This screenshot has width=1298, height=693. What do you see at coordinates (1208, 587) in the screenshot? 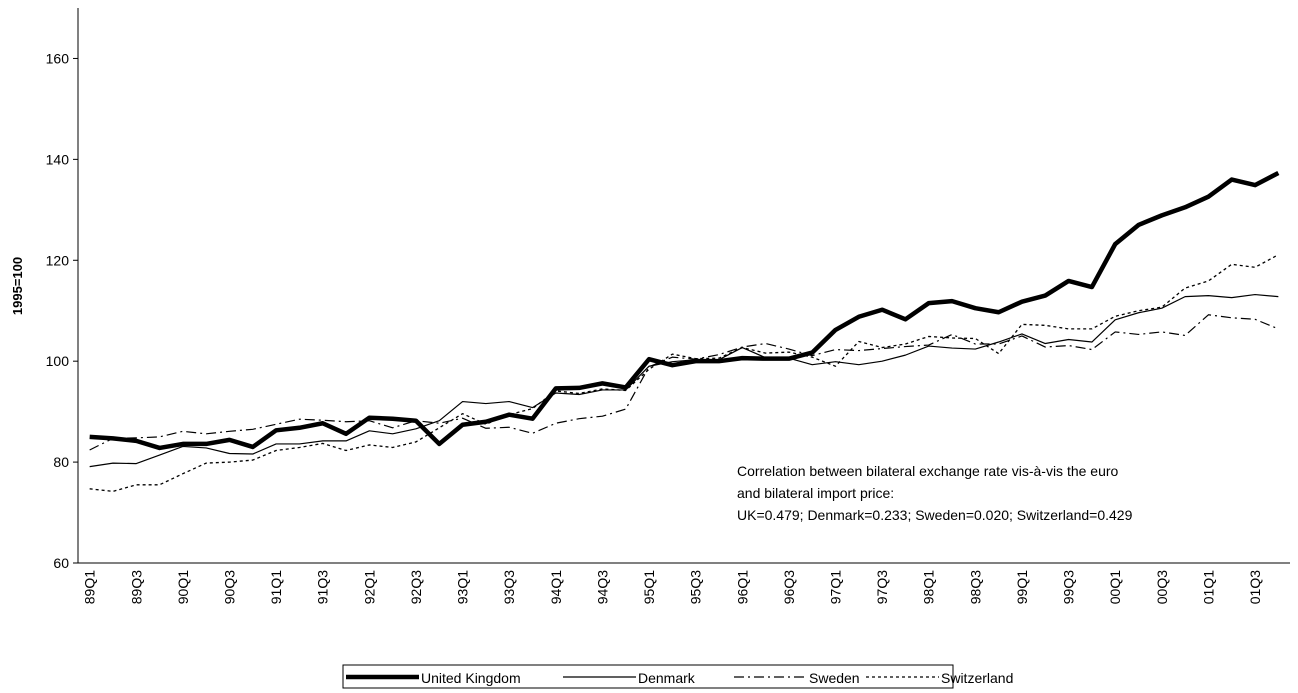
I see `x-tick-label: 01Q1` at bounding box center [1208, 587].